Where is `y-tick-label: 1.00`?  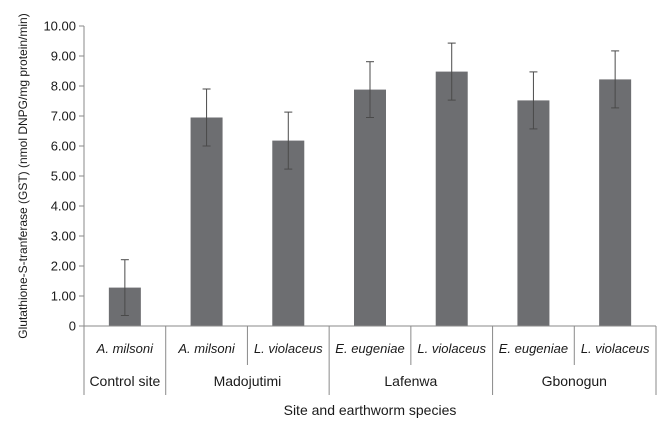 y-tick-label: 1.00 is located at coordinates (63, 296).